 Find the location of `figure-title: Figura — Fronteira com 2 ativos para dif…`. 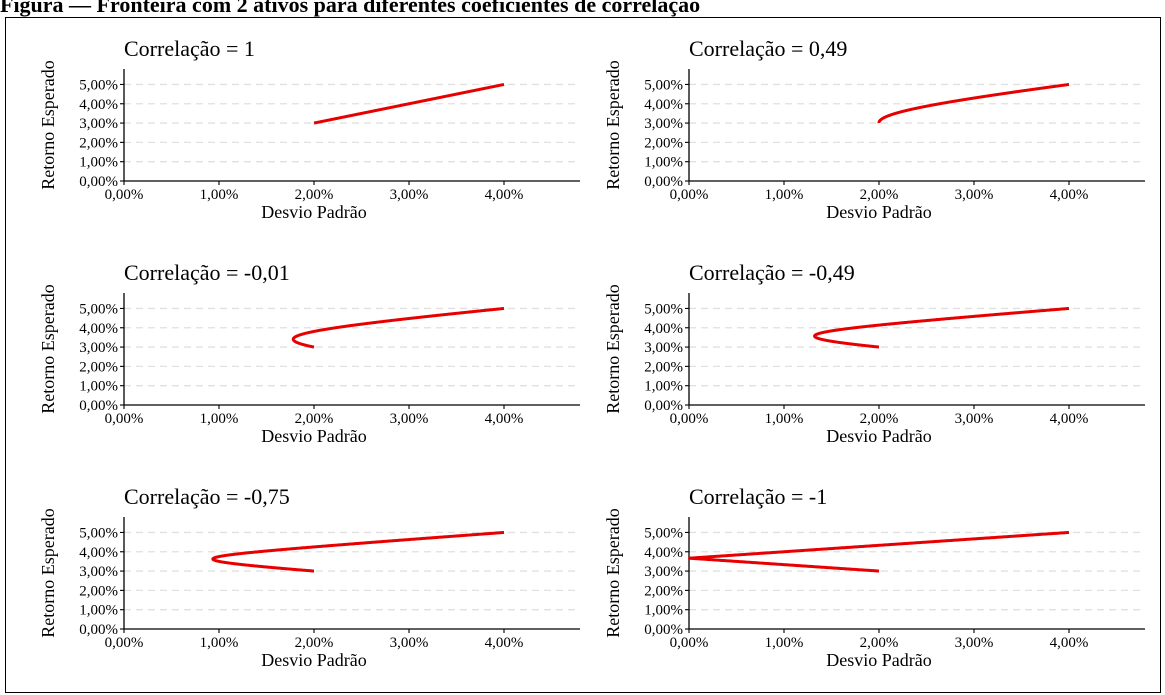

figure-title: Figura — Fronteira com 2 ativos para dif… is located at coordinates (350, 8).